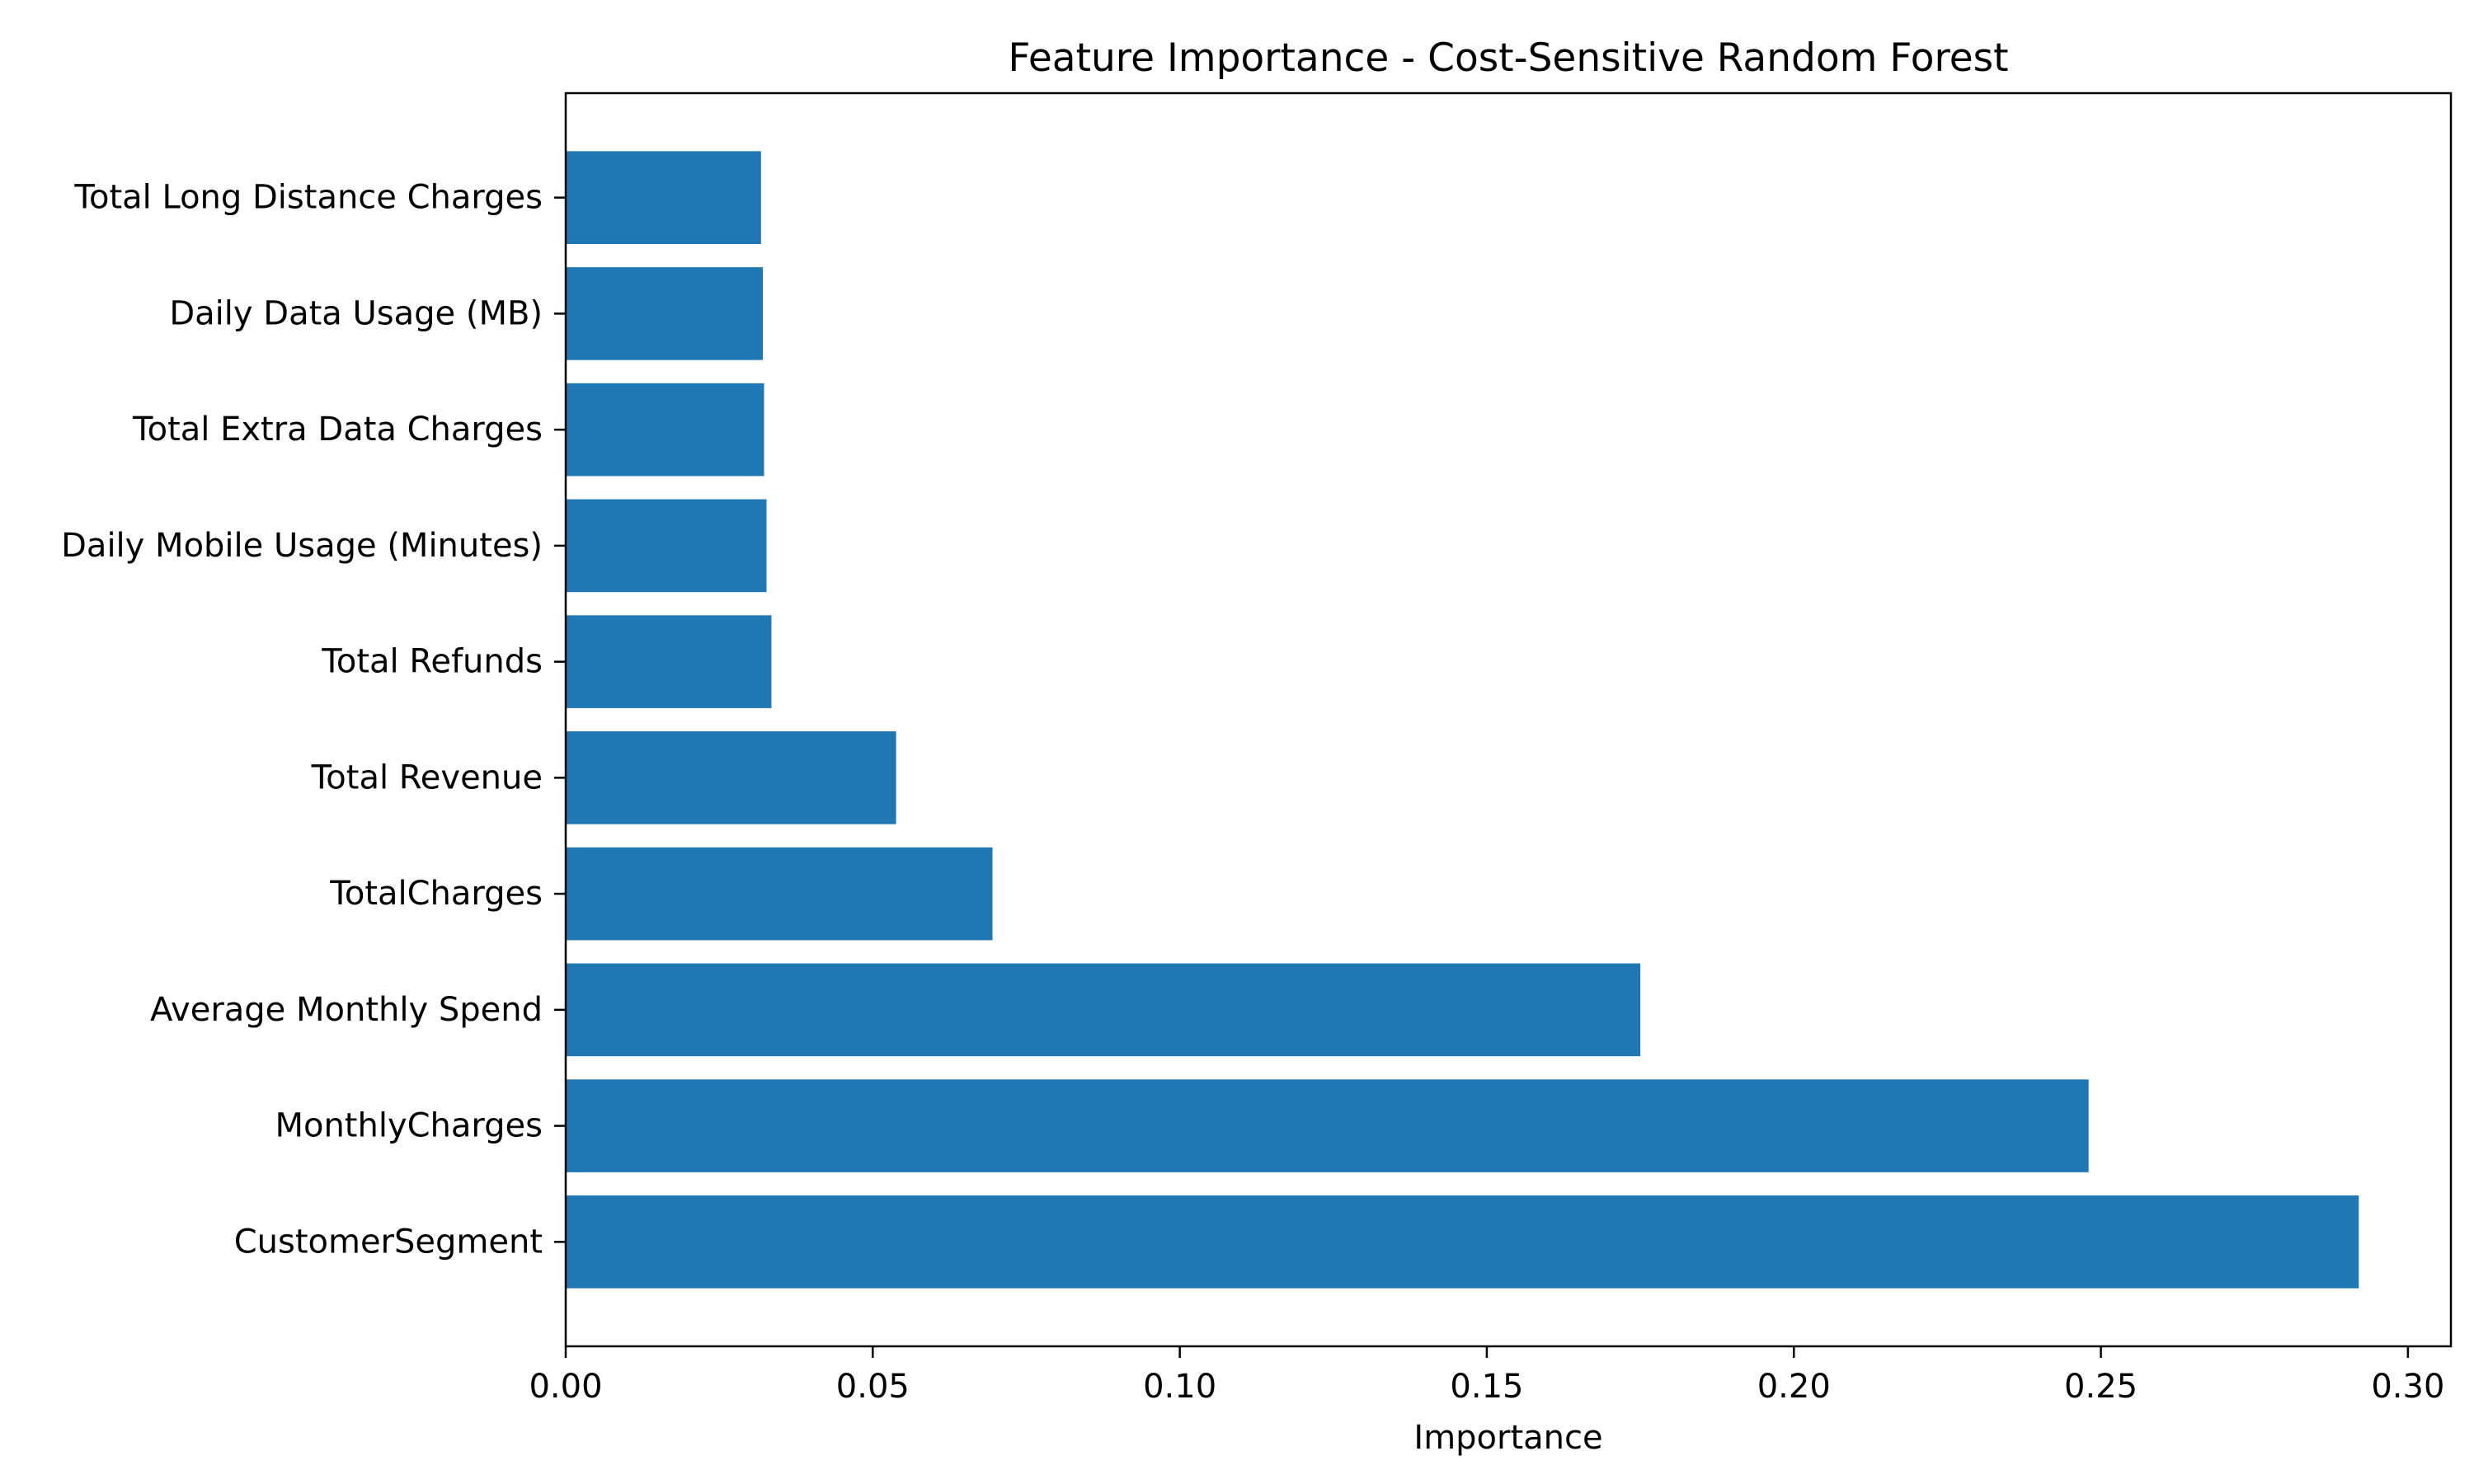 This screenshot has width=2474, height=1484. I want to click on x-axis-ticks: 0.00 0.05 0.10 0.15 0.20 0.25 0.30, so click(1486, 1376).